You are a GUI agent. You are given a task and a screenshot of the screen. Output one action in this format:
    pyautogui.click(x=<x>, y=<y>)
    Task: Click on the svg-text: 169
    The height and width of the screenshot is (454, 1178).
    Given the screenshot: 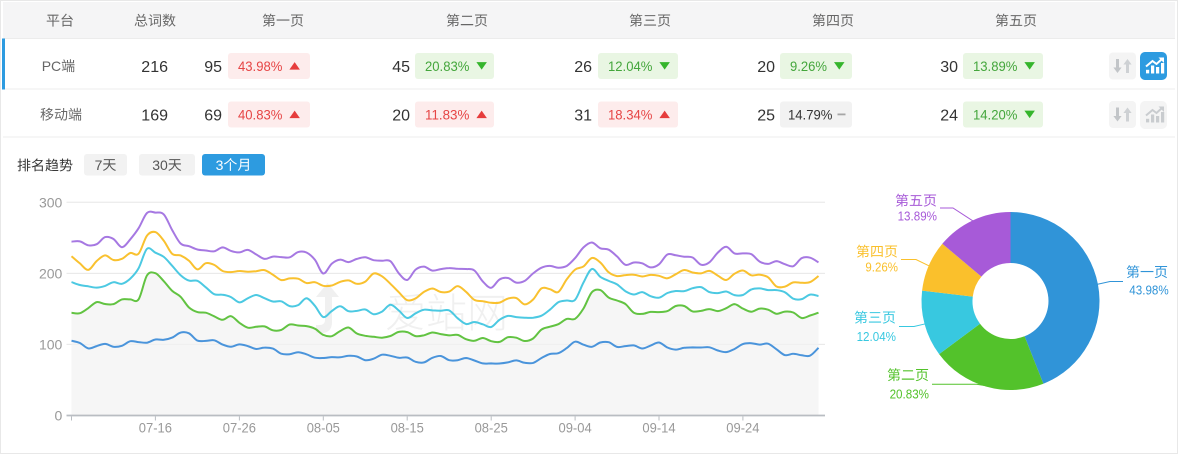 What is the action you would take?
    pyautogui.click(x=154, y=115)
    